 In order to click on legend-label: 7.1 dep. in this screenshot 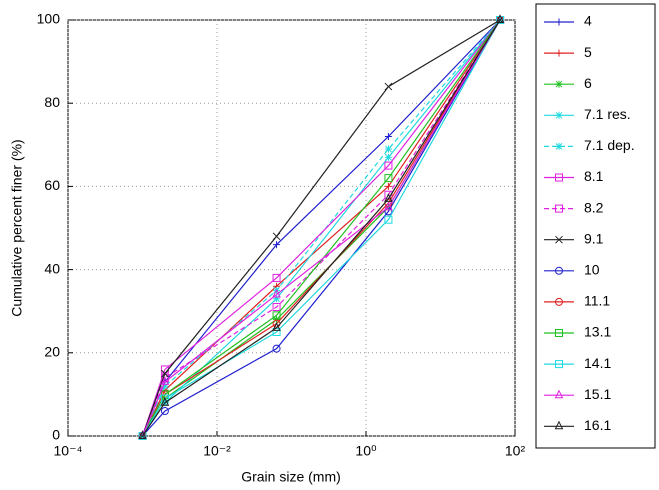, I will do `click(609, 145)`.